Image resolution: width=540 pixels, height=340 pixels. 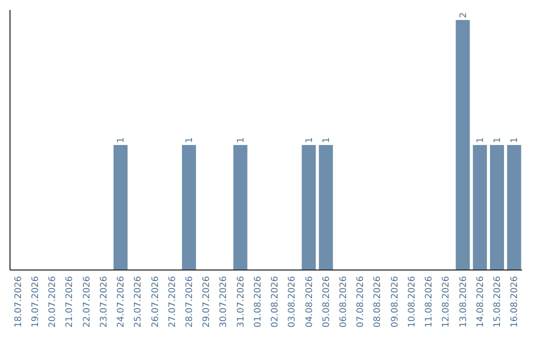 I want to click on x-tick-label: 11.08.2026, so click(x=429, y=302).